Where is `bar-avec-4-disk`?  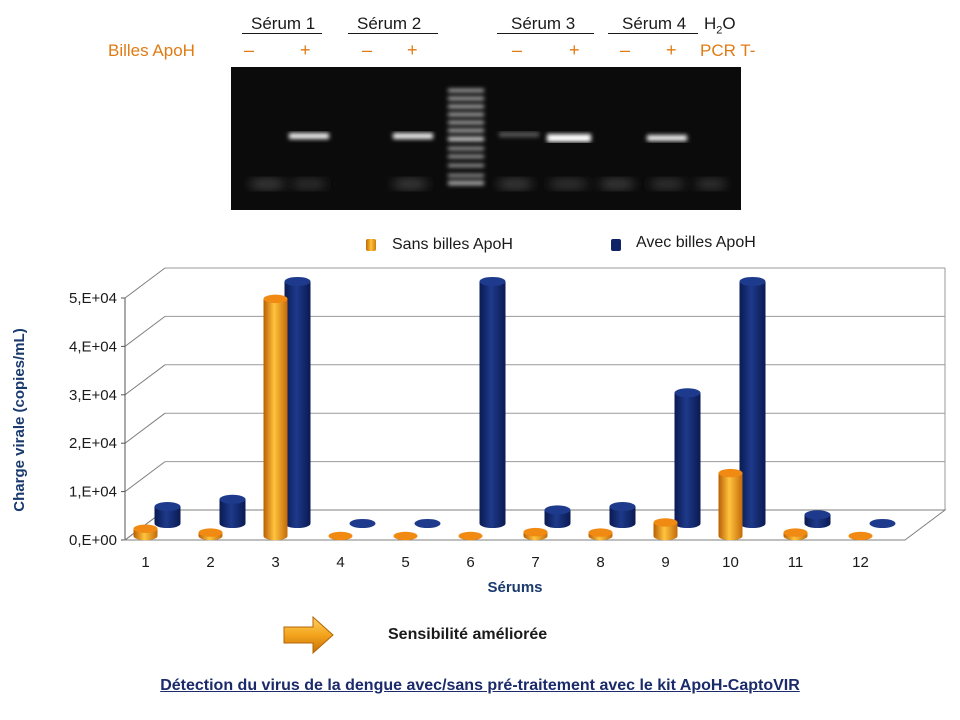 bar-avec-4-disk is located at coordinates (362, 523).